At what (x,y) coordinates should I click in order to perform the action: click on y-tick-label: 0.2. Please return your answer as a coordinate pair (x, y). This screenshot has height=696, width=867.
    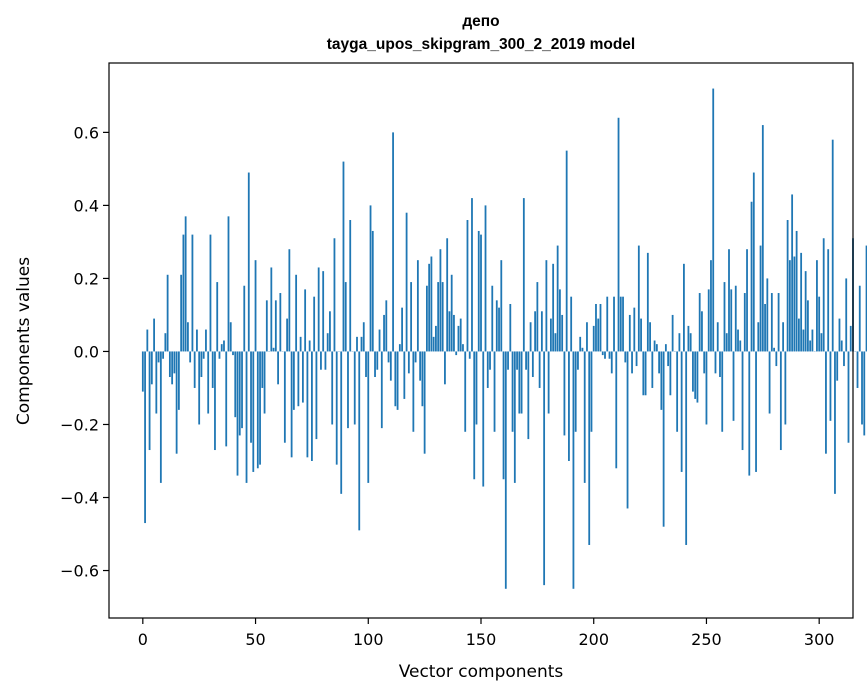
    Looking at the image, I should click on (86, 278).